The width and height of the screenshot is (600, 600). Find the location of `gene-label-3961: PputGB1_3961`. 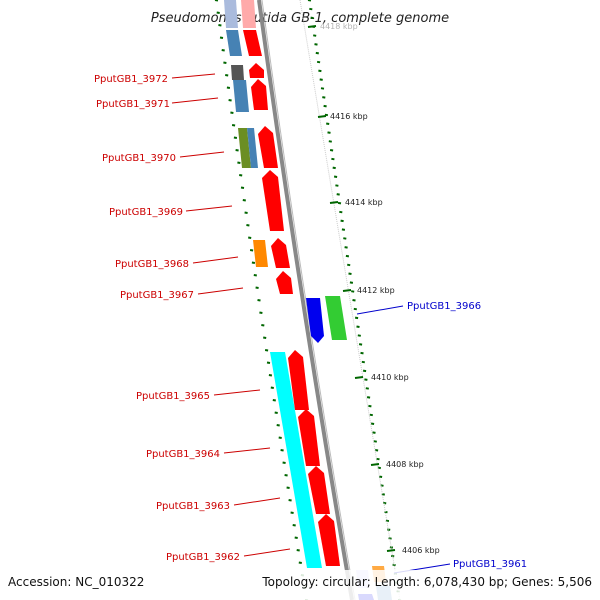

gene-label-3961: PputGB1_3961 is located at coordinates (490, 564).